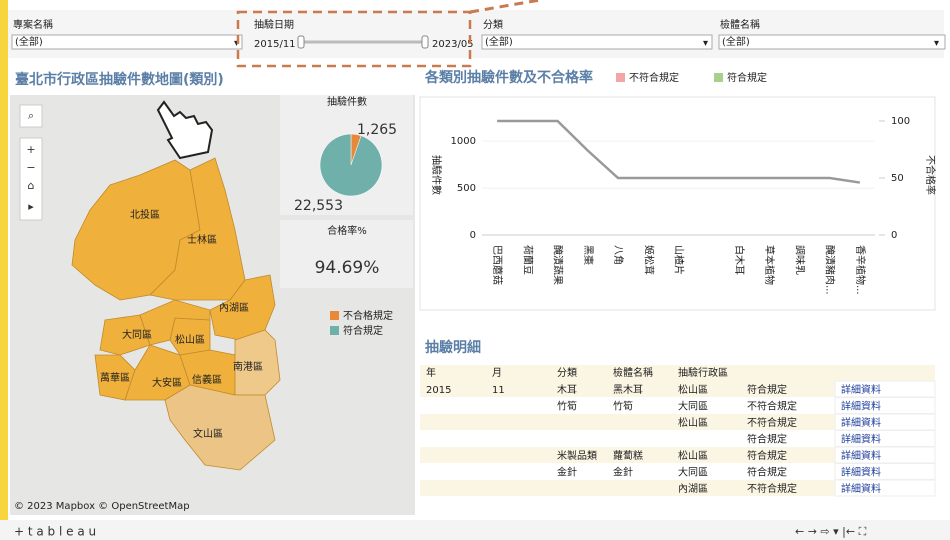  Describe the element at coordinates (351, 165) in the screenshot. I see `pie-slice` at that location.